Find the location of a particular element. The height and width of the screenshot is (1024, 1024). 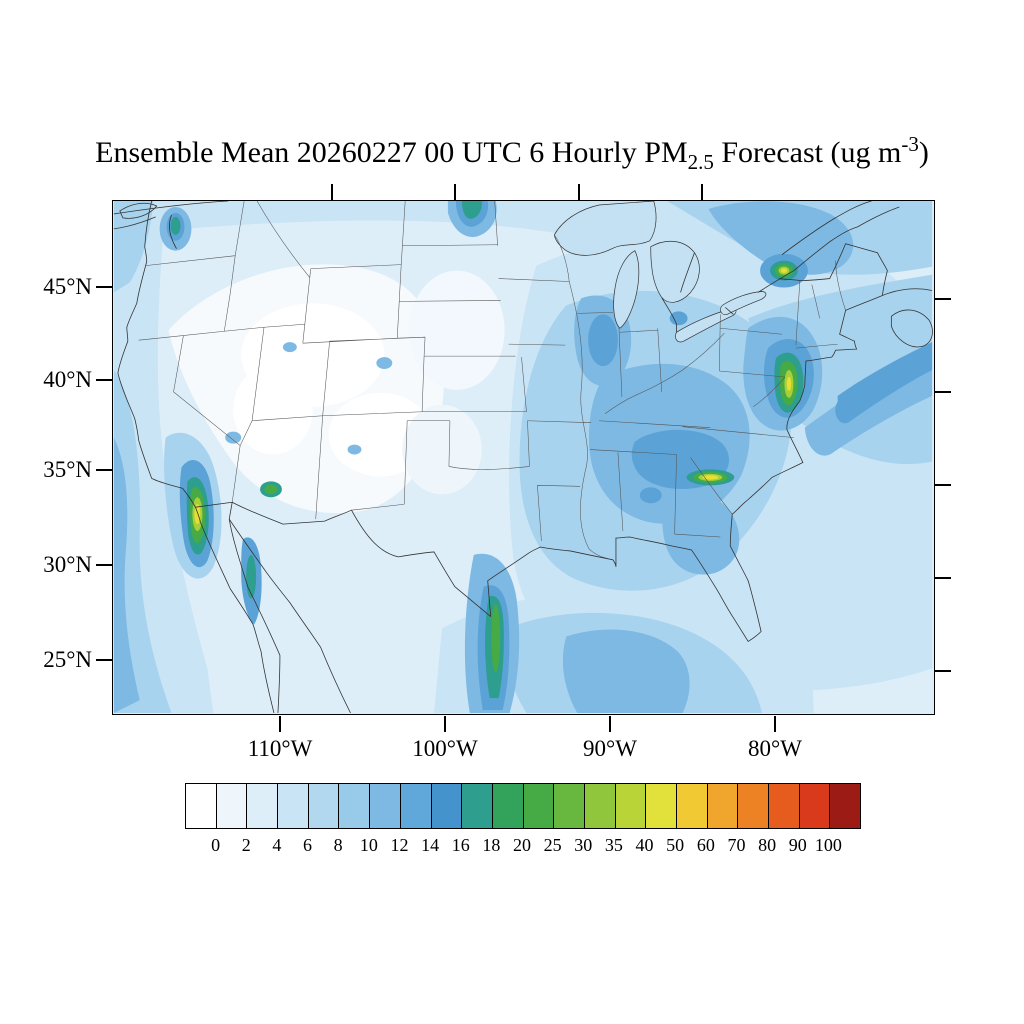

colorbar is located at coordinates (523, 806).